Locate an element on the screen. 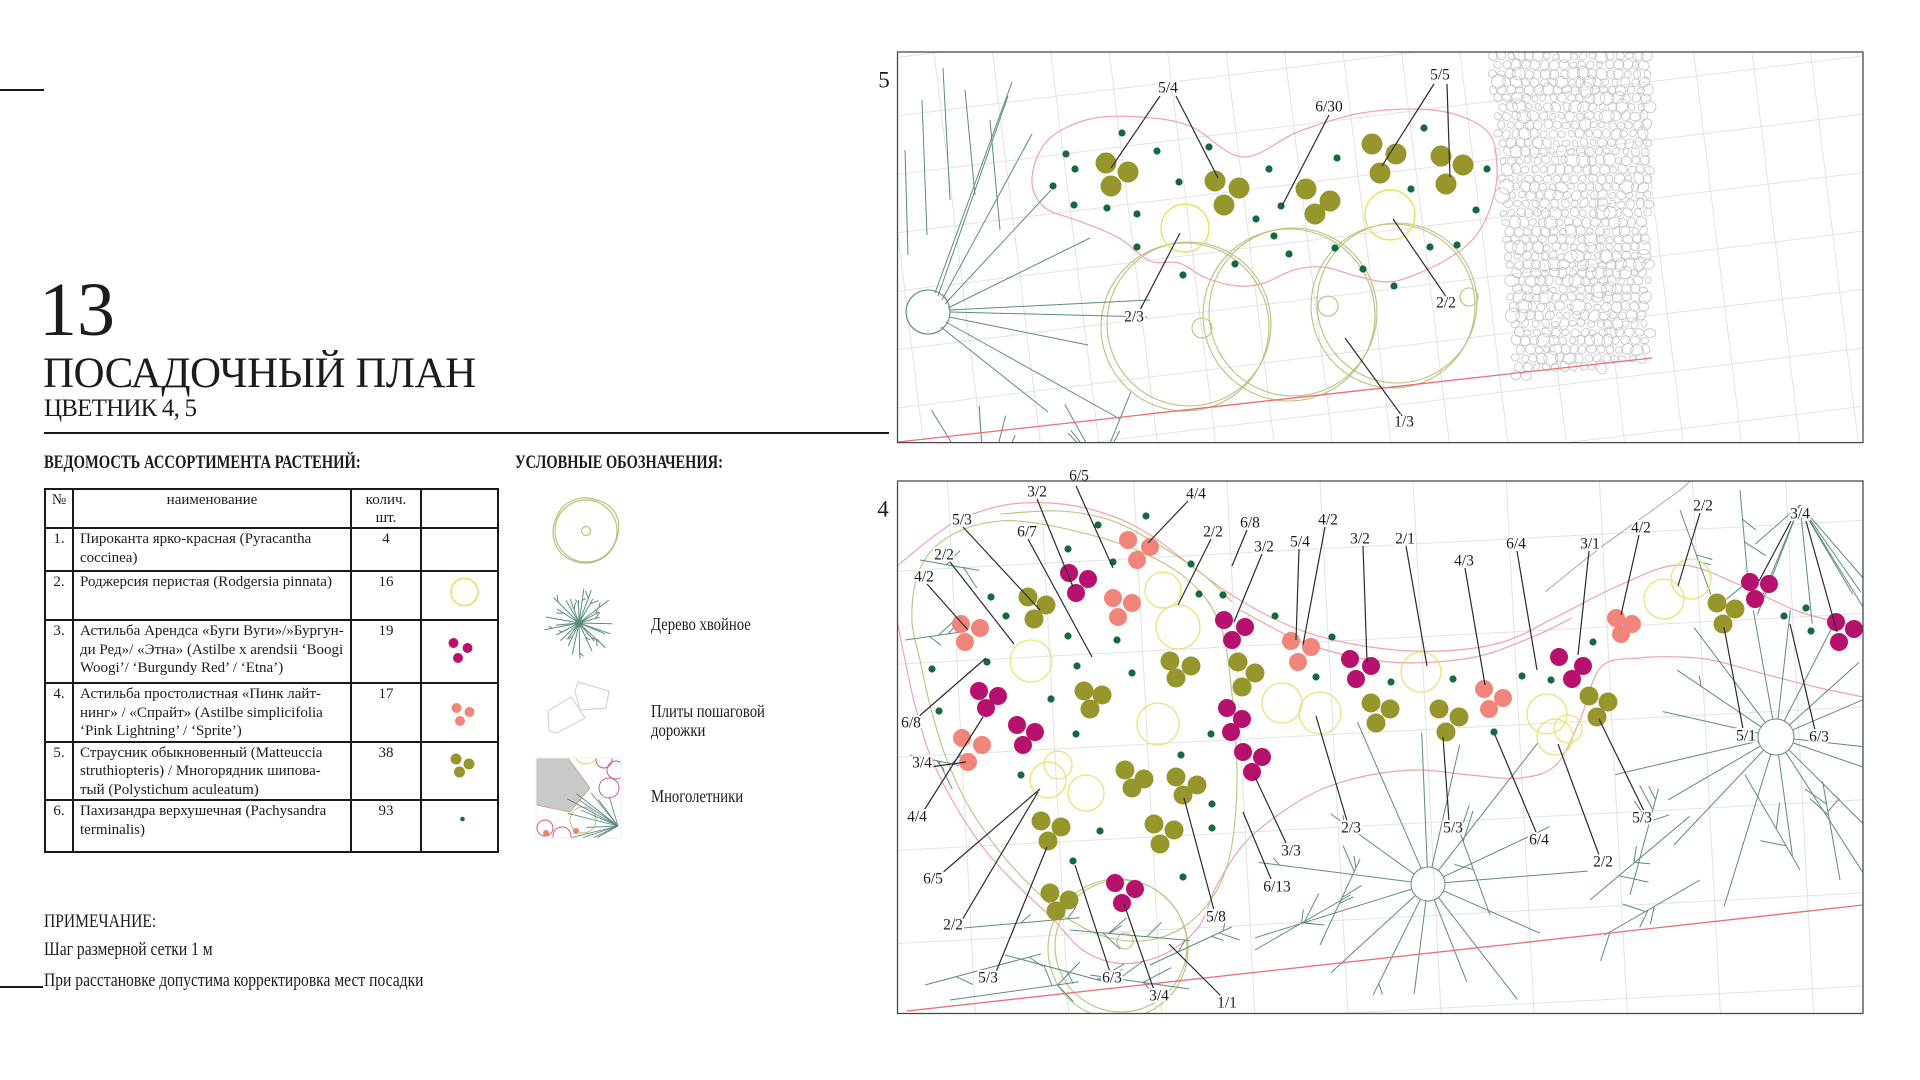 This screenshot has width=1920, height=1080. svg-text: 6/13 is located at coordinates (1277, 887).